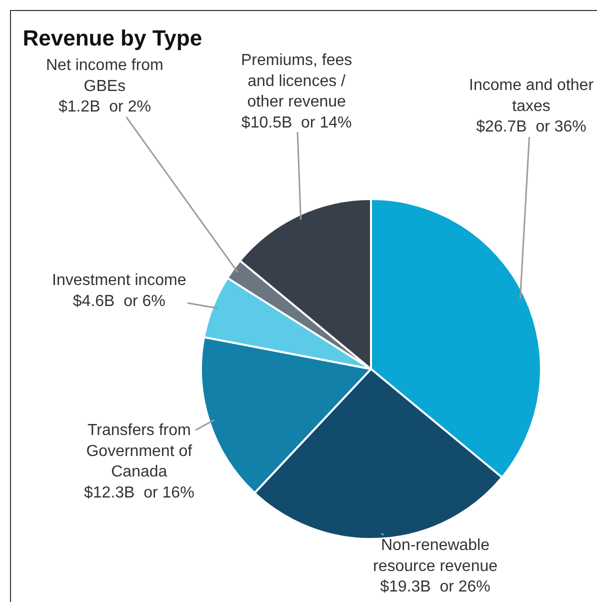  Describe the element at coordinates (139, 451) in the screenshot. I see `slice-label: Transfers from Government of Canada` at that location.